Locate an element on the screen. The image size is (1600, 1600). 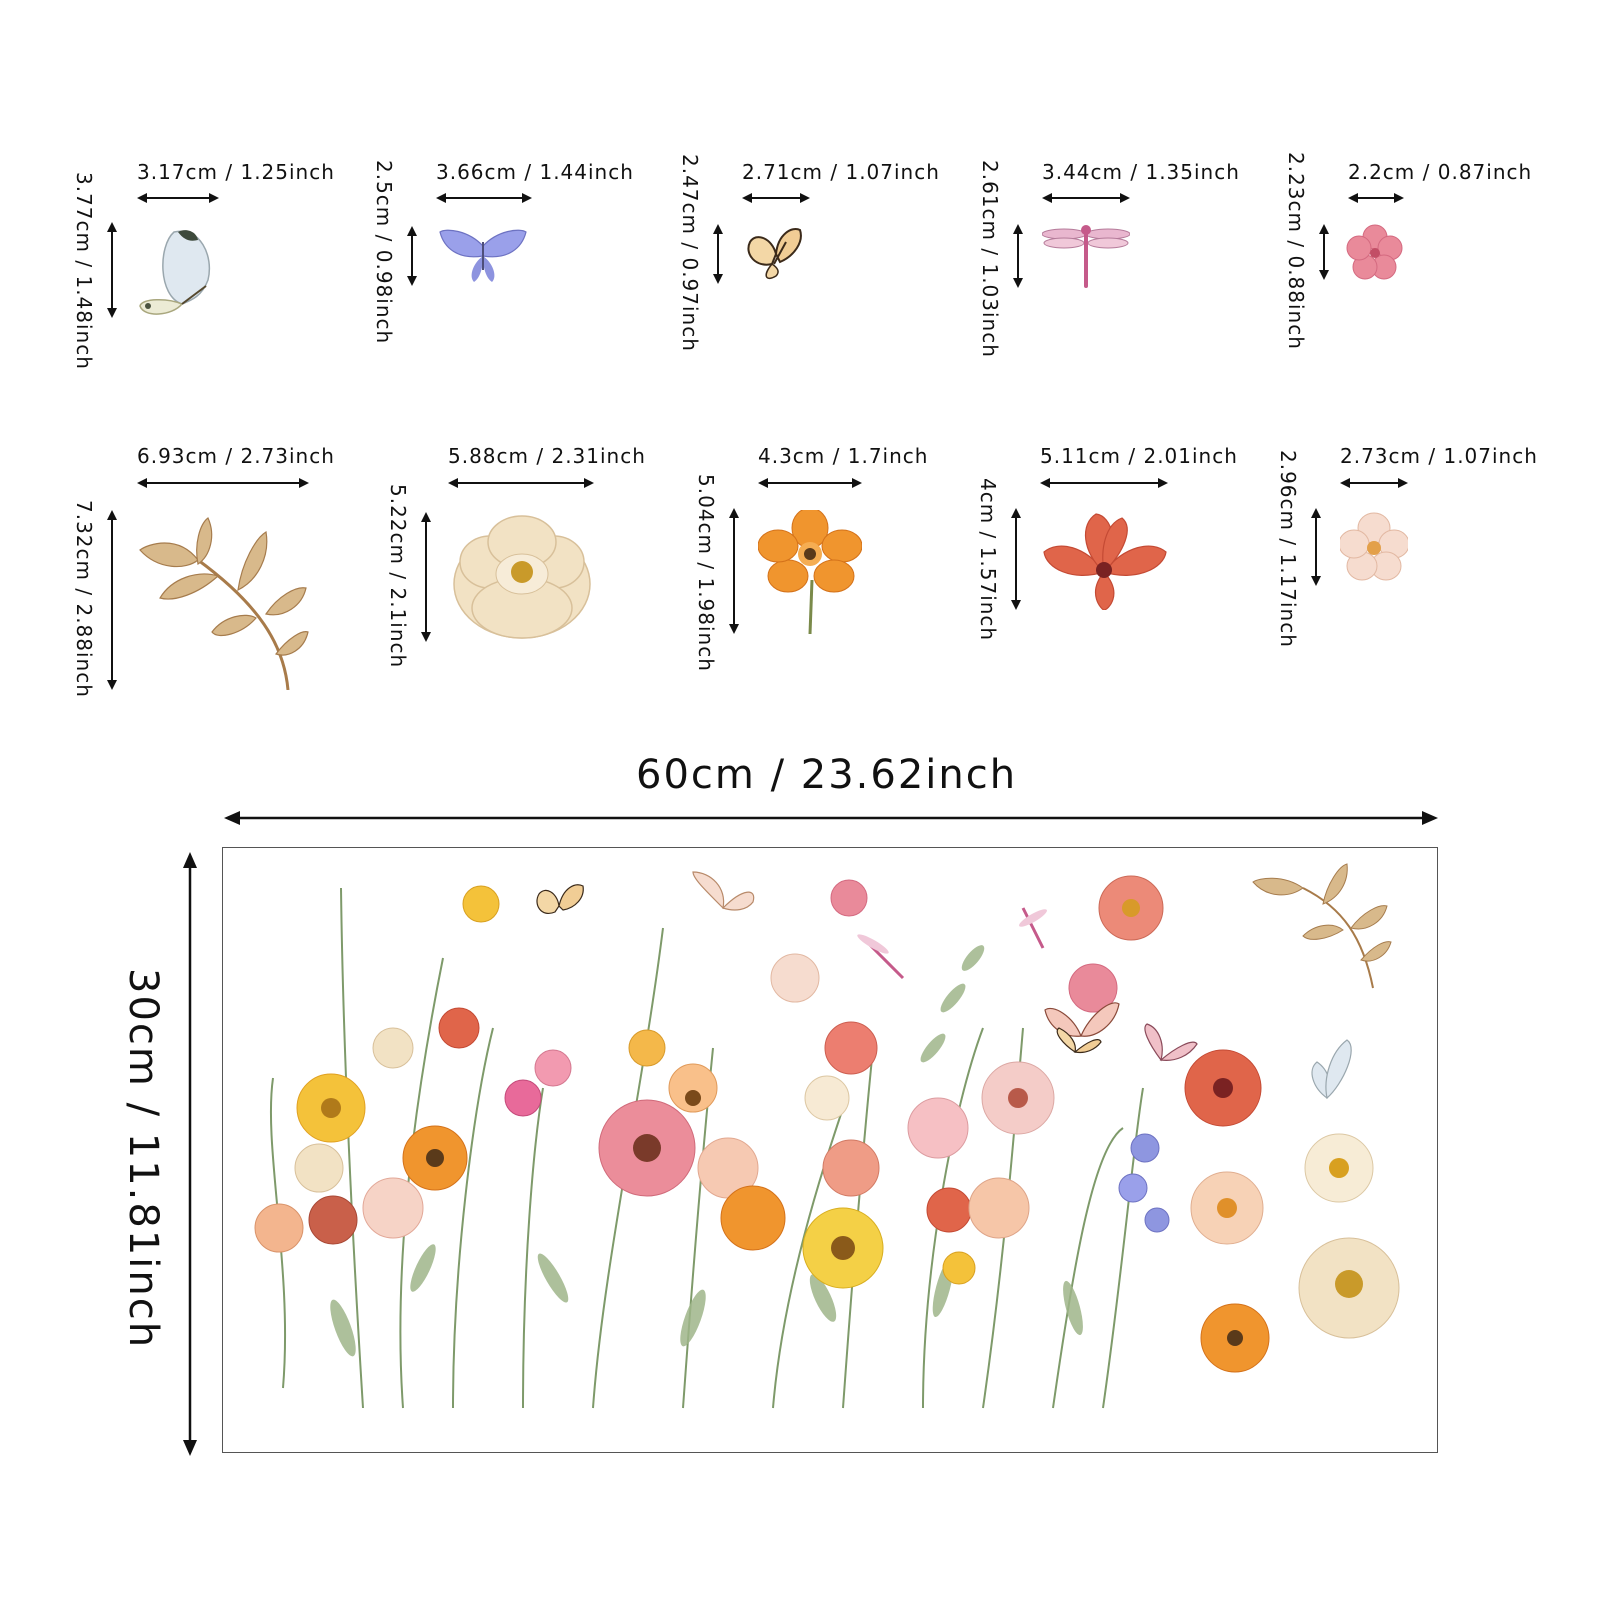
width-label: 2.2cm / 0.87inch is located at coordinates (1440, 172).